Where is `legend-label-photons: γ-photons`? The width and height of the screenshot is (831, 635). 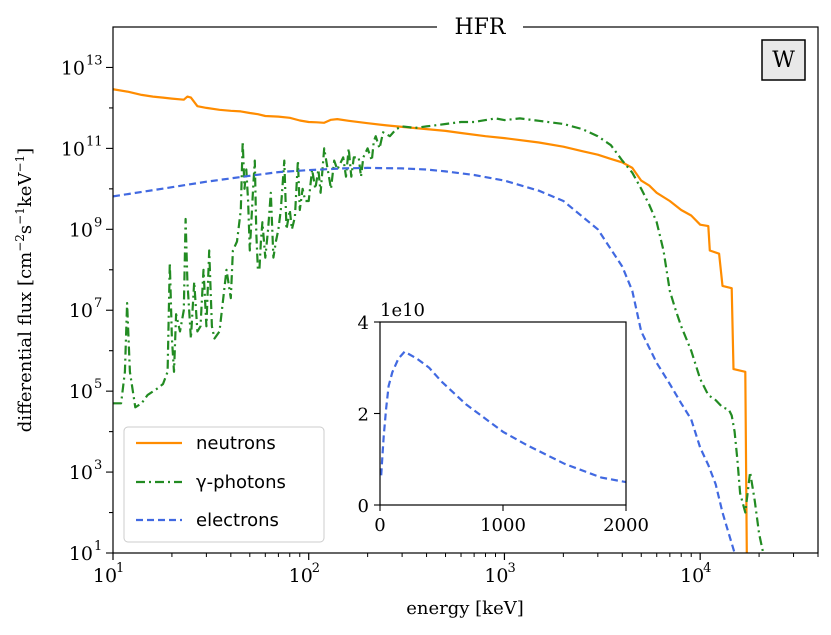
legend-label-photons: γ-photons is located at coordinates (241, 482).